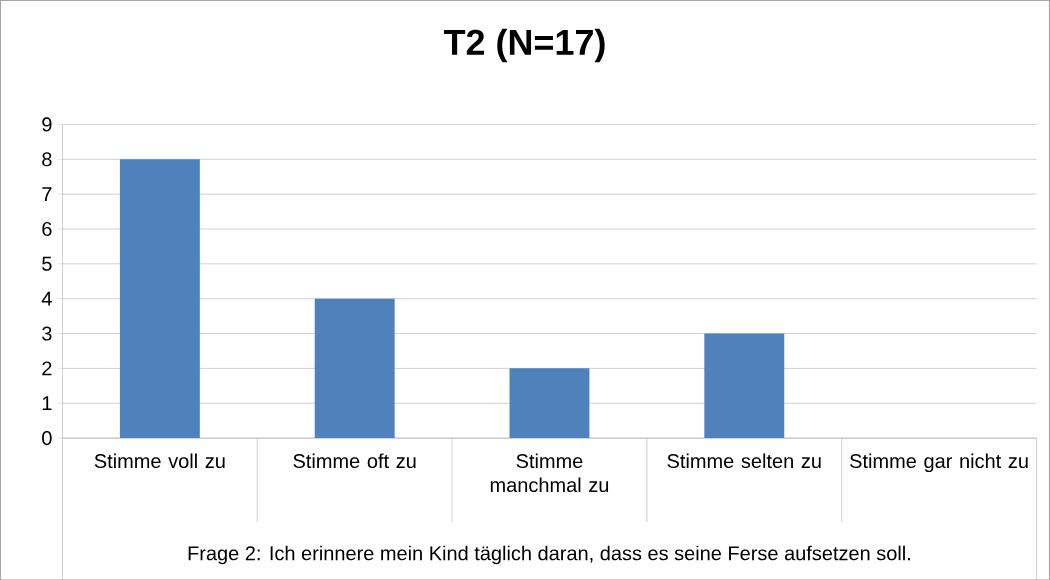 The width and height of the screenshot is (1050, 580). What do you see at coordinates (549, 472) in the screenshot?
I see `x-tick-label: Stimme manchmal zu` at bounding box center [549, 472].